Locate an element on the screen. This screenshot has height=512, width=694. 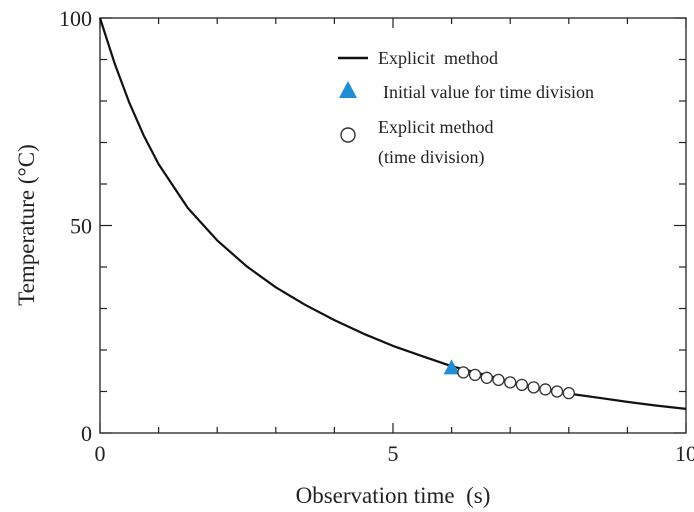
legend-label-initial: Initial value for time division is located at coordinates (488, 92).